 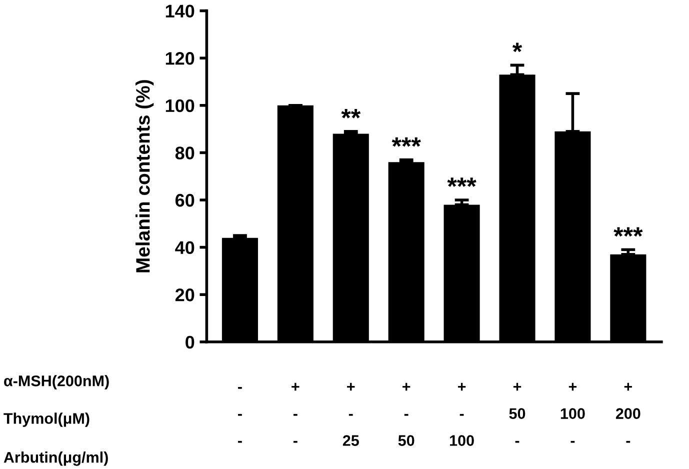 I want to click on category-label: + 100 -, so click(x=572, y=412).